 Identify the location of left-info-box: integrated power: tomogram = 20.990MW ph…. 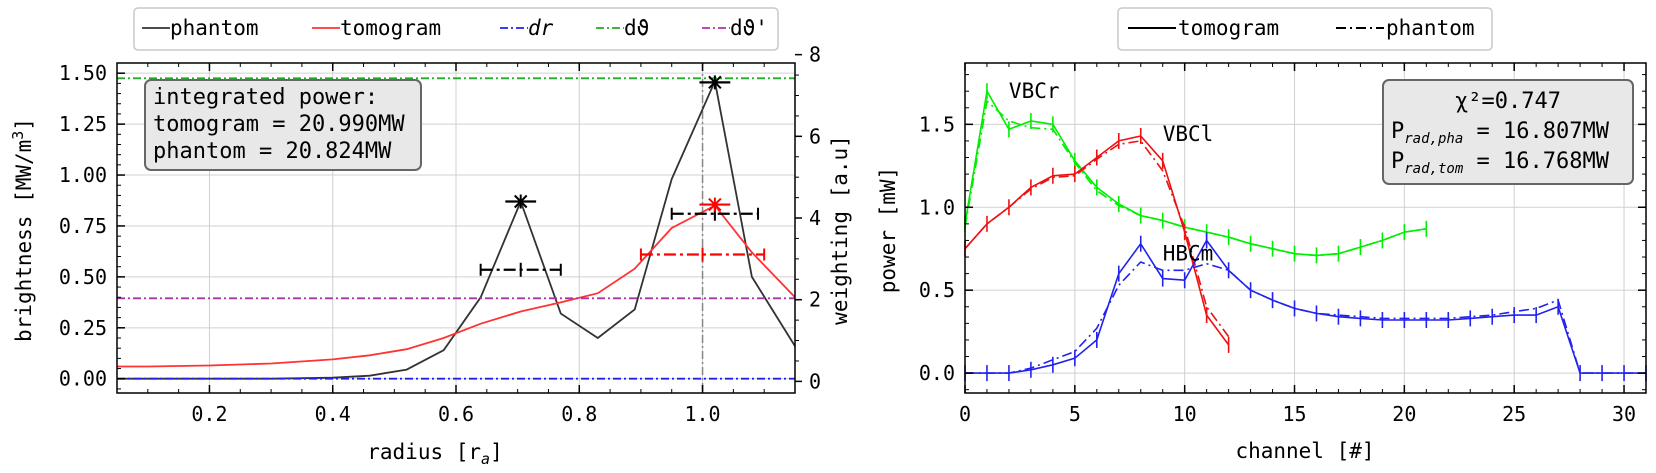
(283, 125).